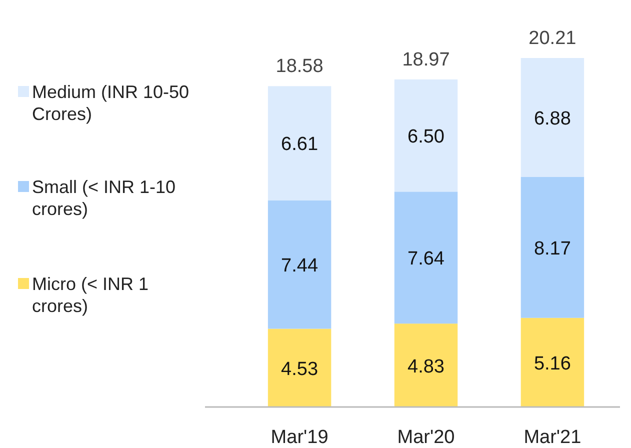  Describe the element at coordinates (300, 67) in the screenshot. I see `total-label: 18.58` at that location.